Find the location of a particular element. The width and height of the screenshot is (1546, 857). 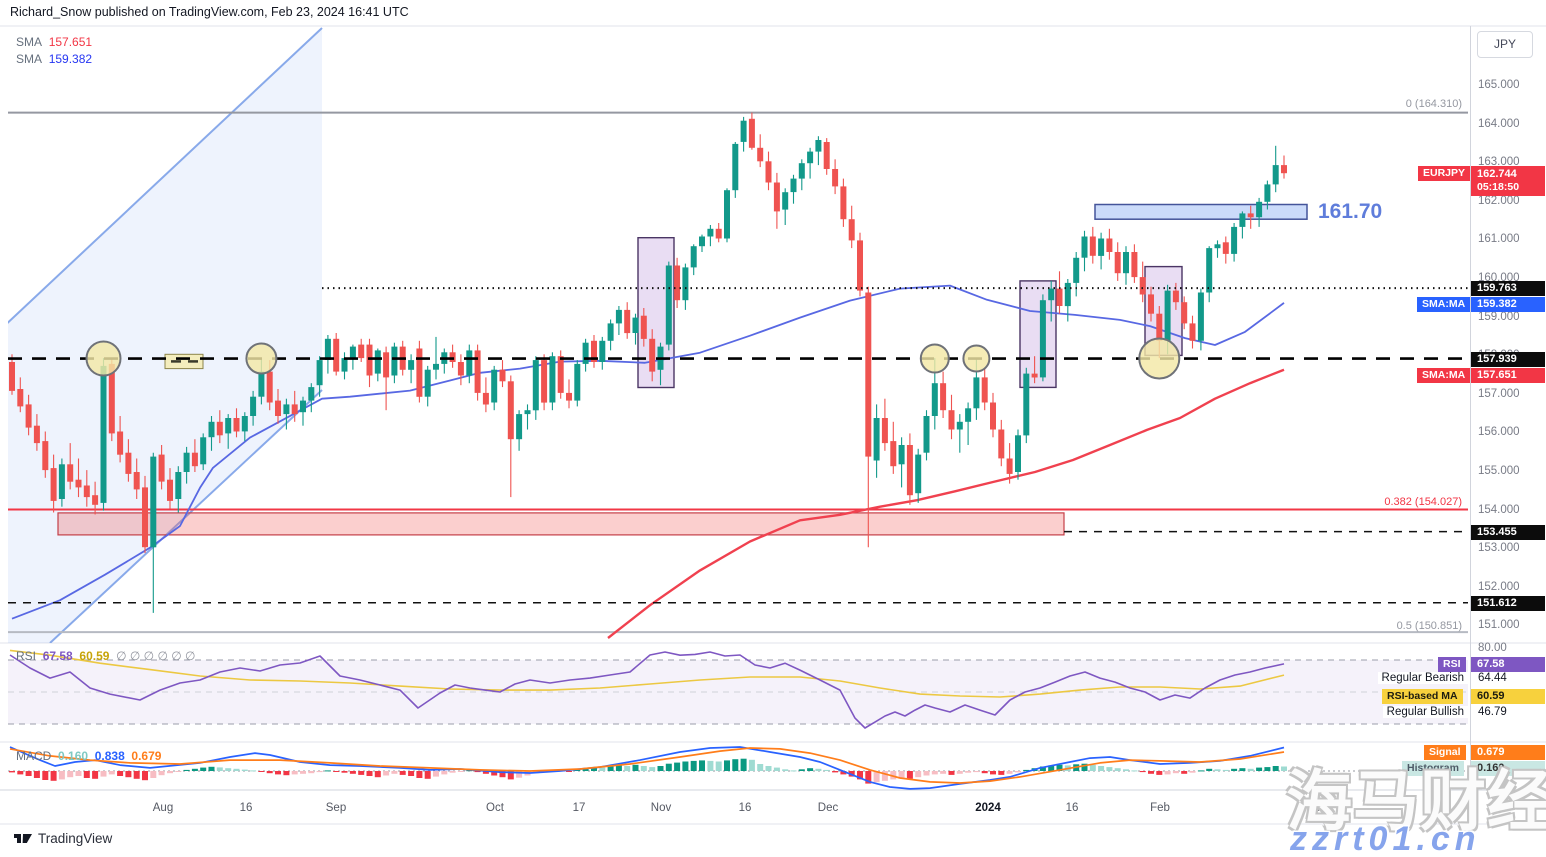

level-157939-label: 157.939 is located at coordinates (1508, 359).